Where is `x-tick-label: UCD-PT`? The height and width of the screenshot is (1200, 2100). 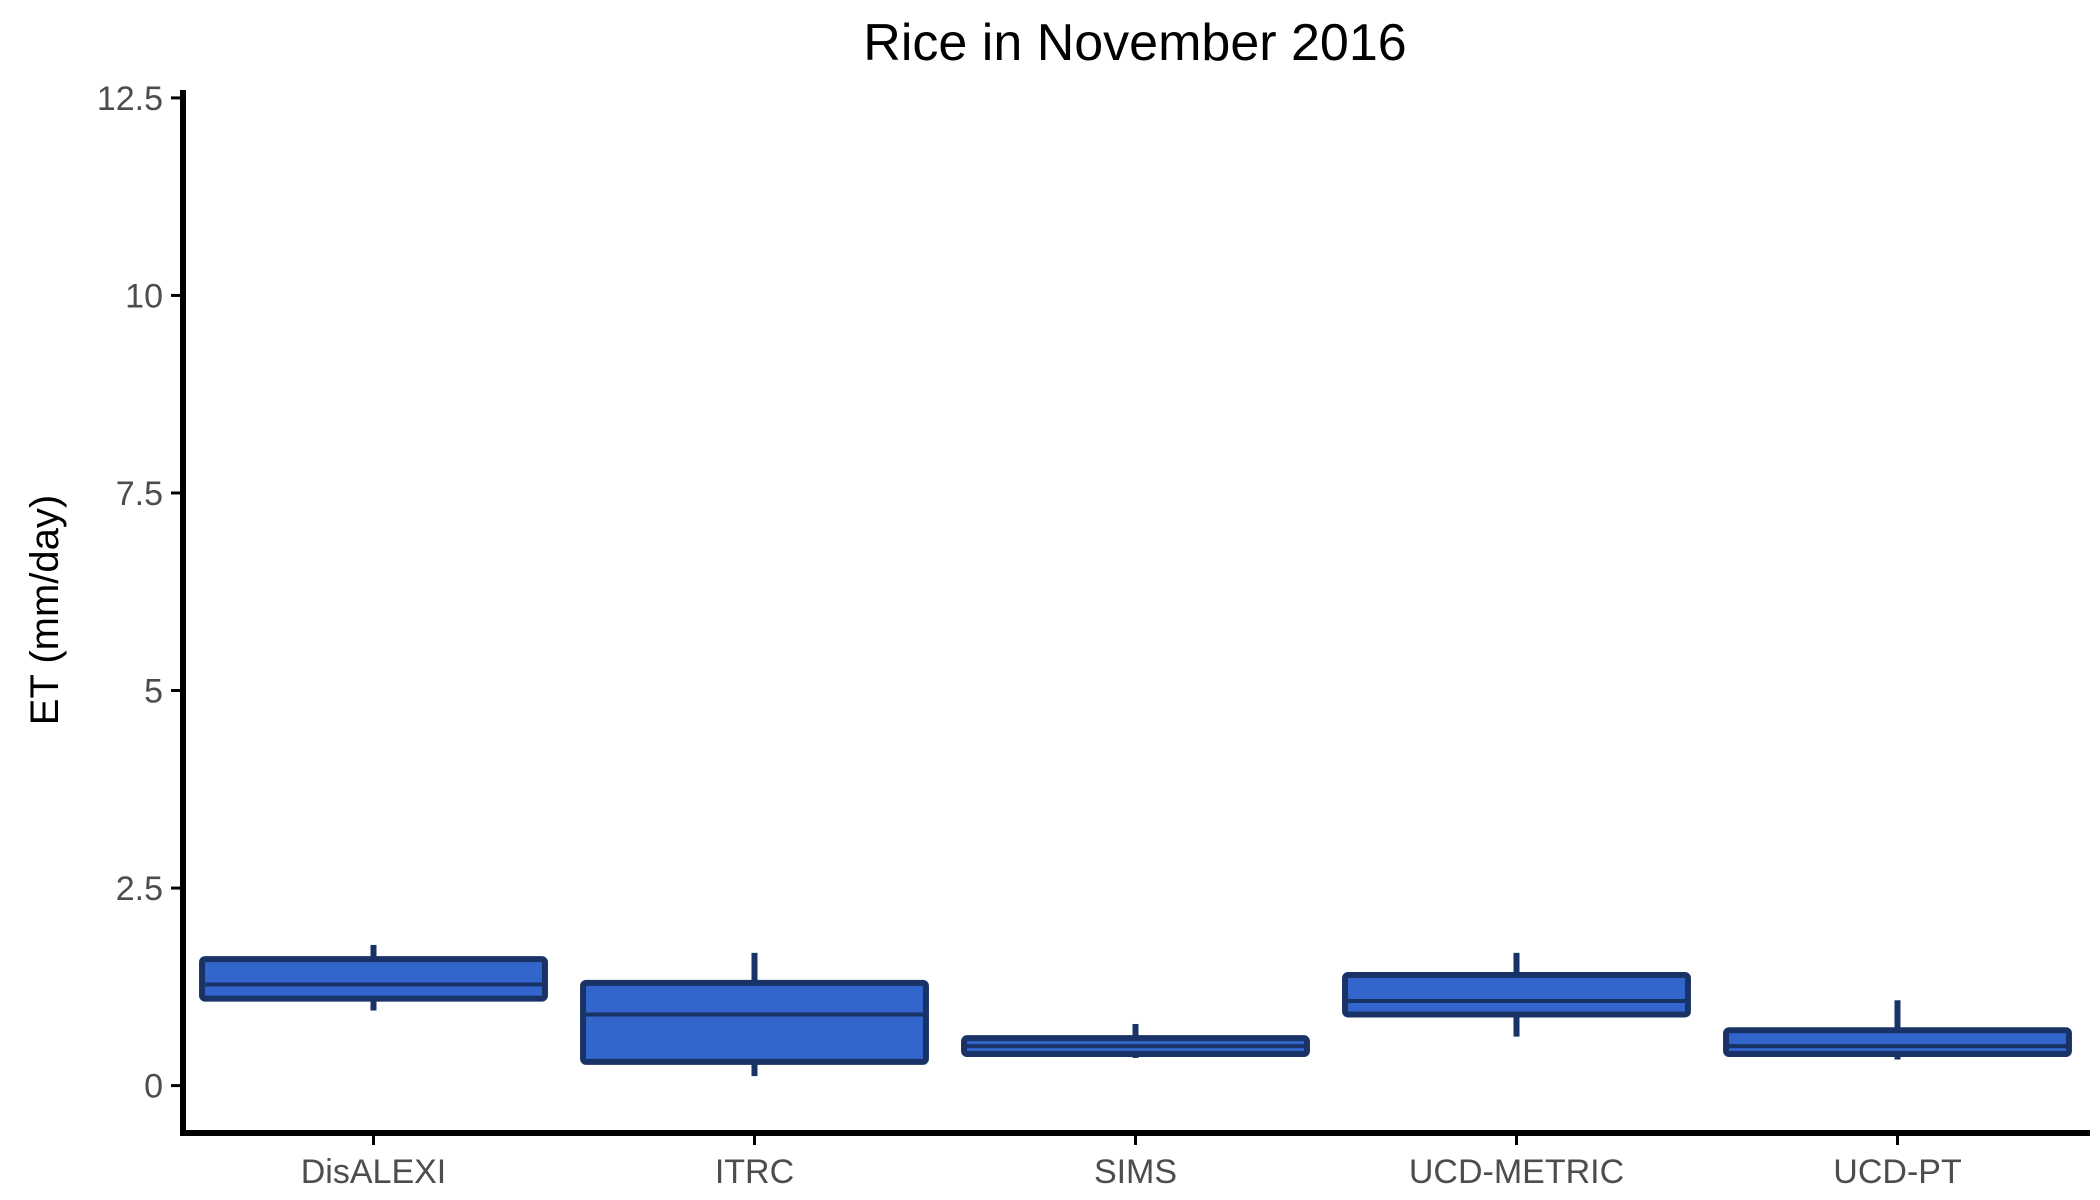 x-tick-label: UCD-PT is located at coordinates (1897, 1172).